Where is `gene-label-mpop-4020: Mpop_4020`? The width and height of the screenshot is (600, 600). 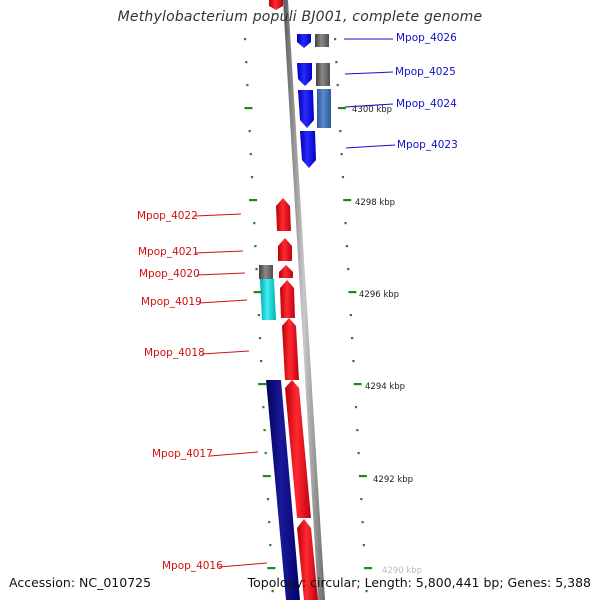 gene-label-mpop-4020: Mpop_4020 is located at coordinates (169, 274).